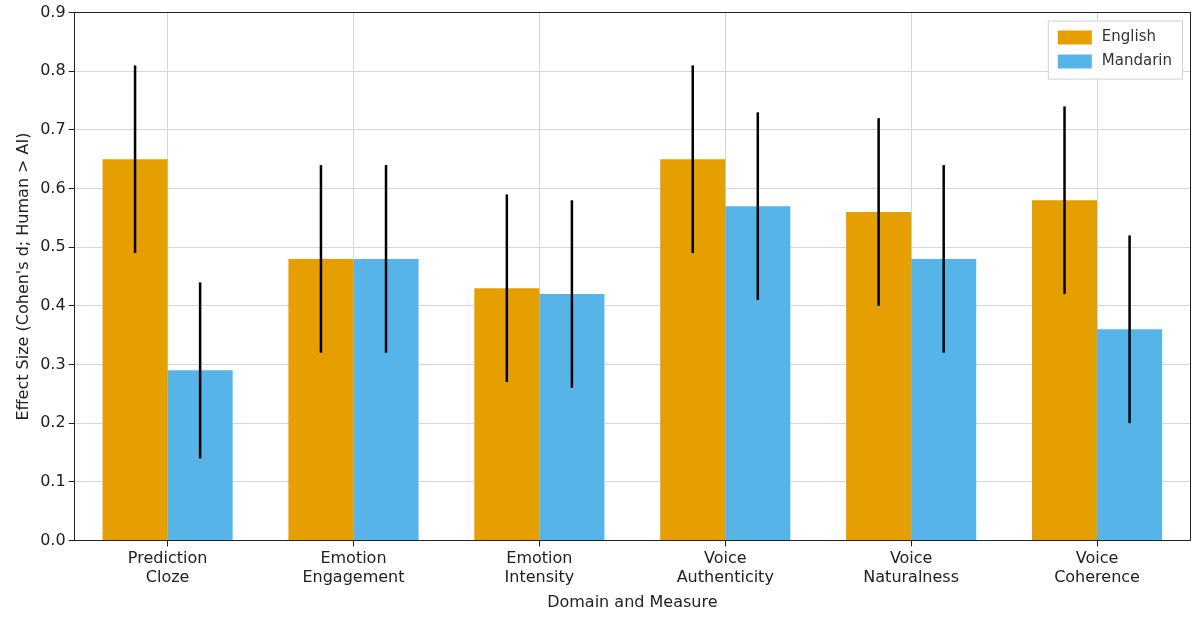 The width and height of the screenshot is (1198, 620). Describe the element at coordinates (911, 567) in the screenshot. I see `x-tick-label: Voice Naturalness` at that location.